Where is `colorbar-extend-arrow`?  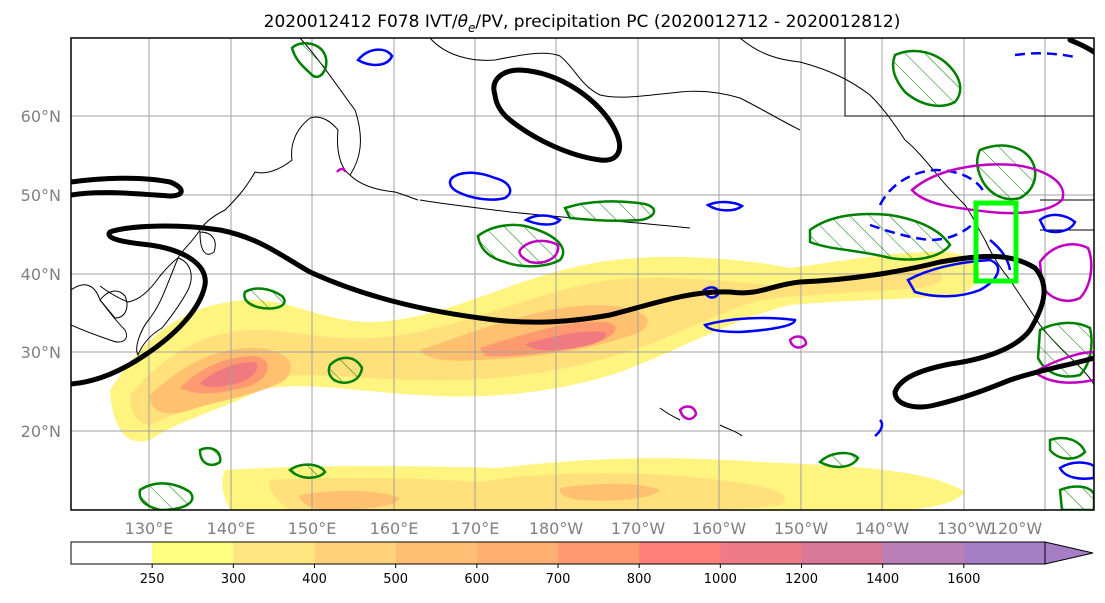
colorbar-extend-arrow is located at coordinates (1069, 553).